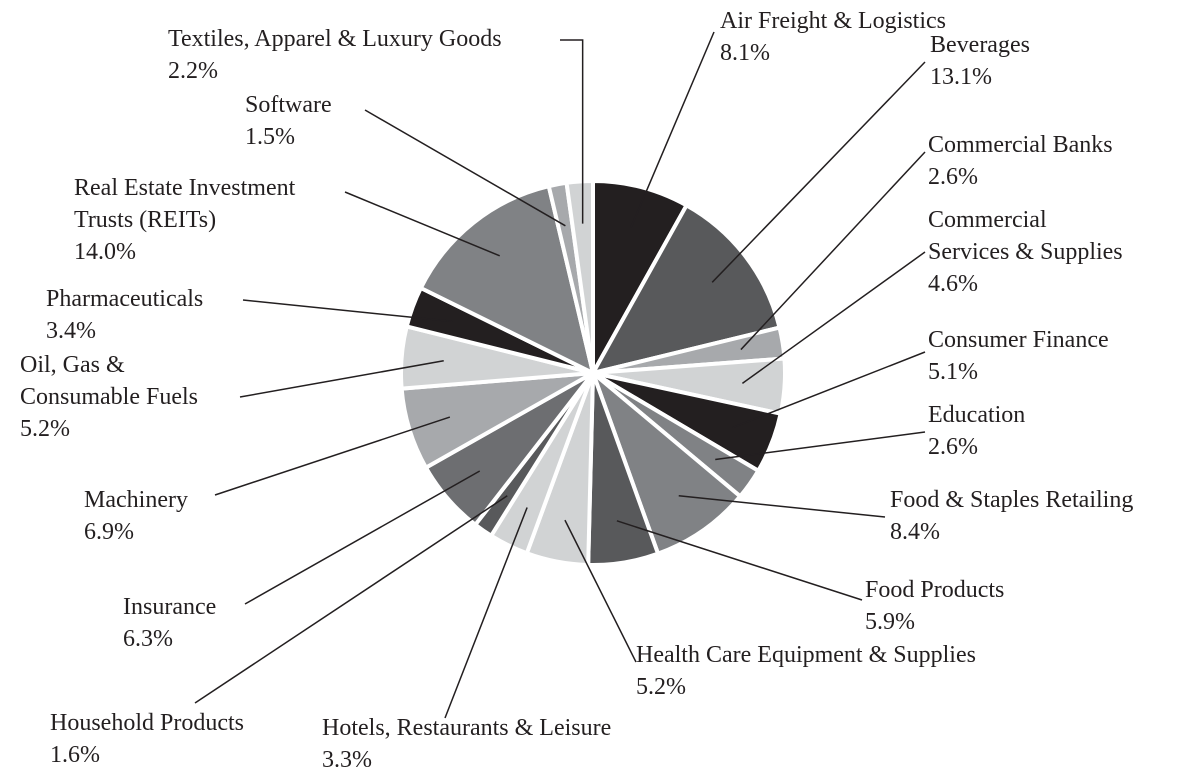 This screenshot has width=1193, height=769. What do you see at coordinates (915, 532) in the screenshot?
I see `slice-value-label: 8.4%` at bounding box center [915, 532].